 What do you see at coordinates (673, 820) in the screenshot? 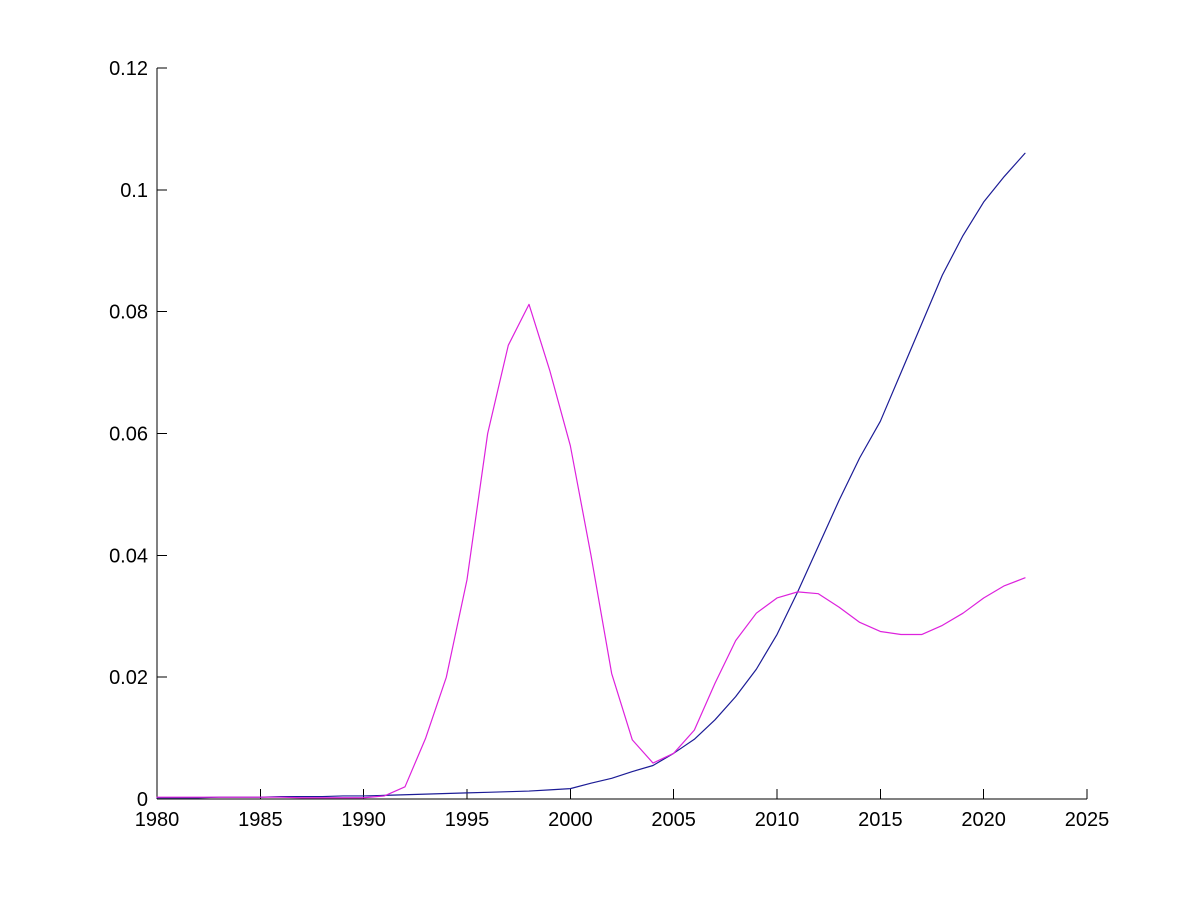
I see `x-axis-tick-label: 2005` at bounding box center [673, 820].